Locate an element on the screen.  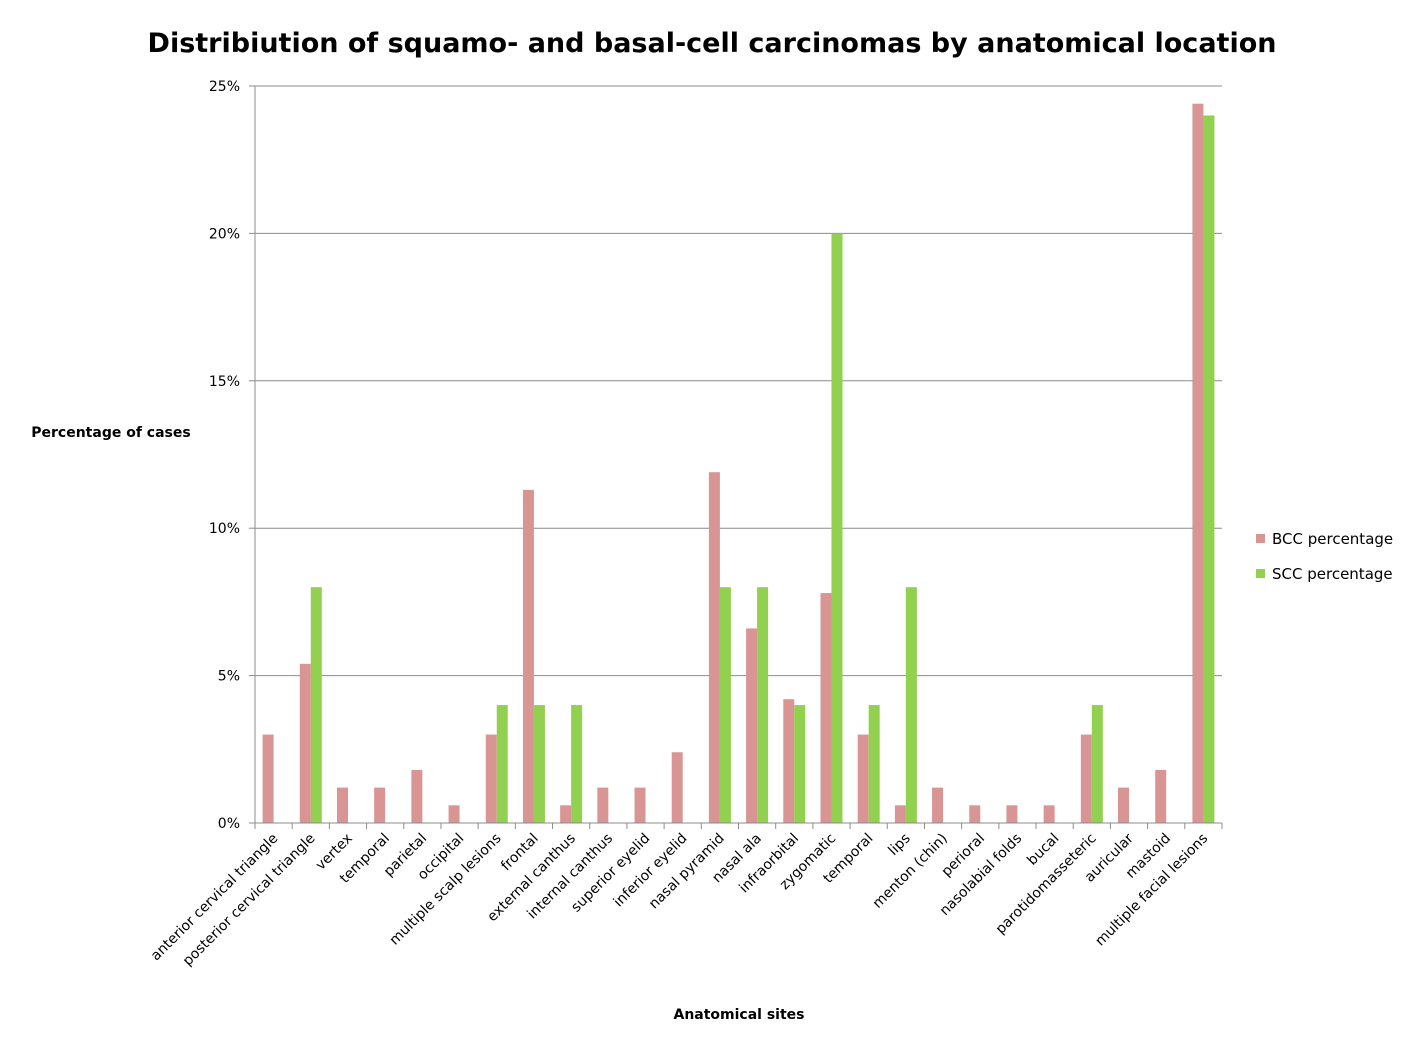
y-tick-labels: 0% 5% 10% 15% 20% 25% is located at coordinates (224, 455).